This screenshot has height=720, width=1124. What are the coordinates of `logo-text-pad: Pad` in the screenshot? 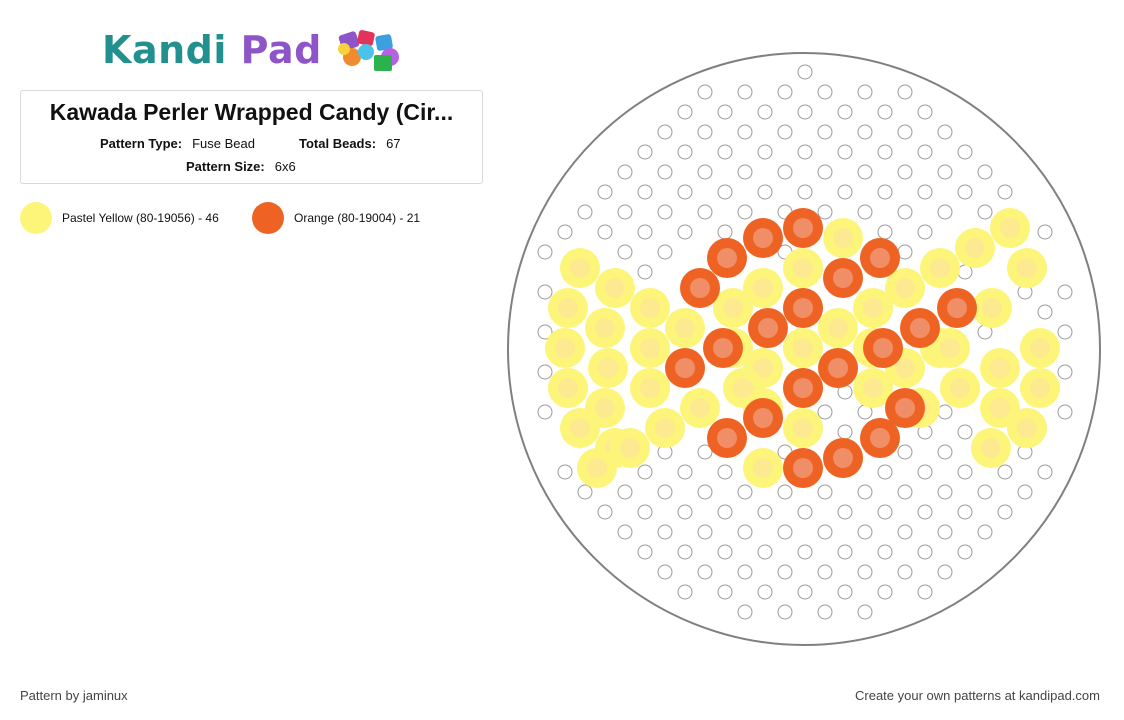 It's located at (281, 50).